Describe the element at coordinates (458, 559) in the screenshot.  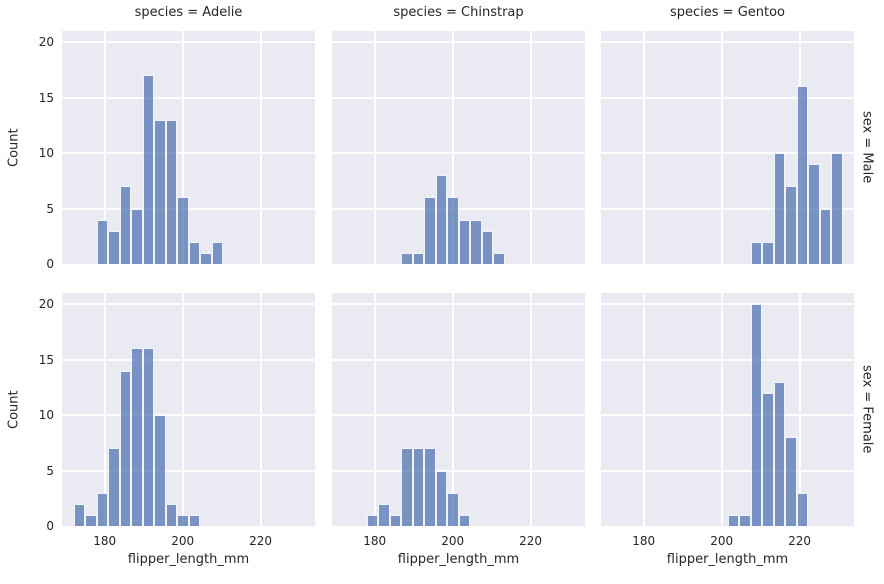
I see `x-axis-label-chinstrap-col: flipper_length_mm` at that location.